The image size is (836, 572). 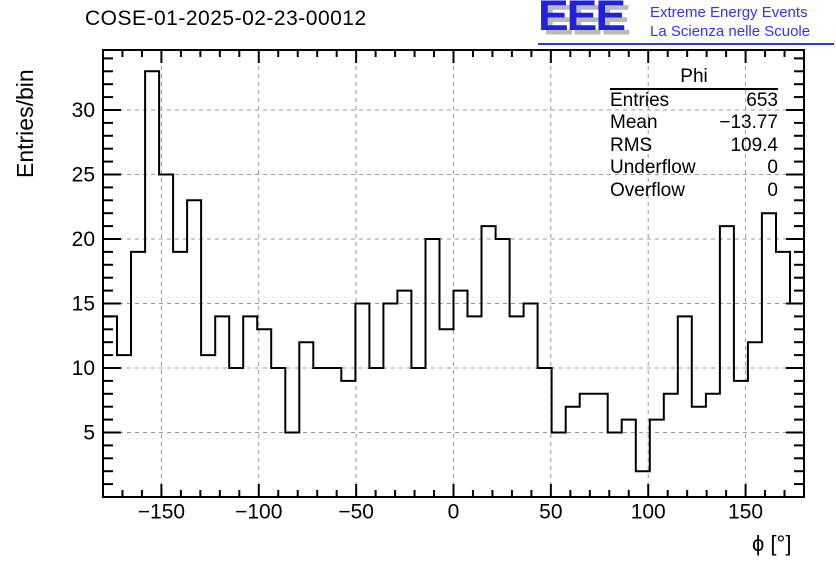 I want to click on page-title: COSE-01-2025-02-23-00012, so click(x=226, y=18).